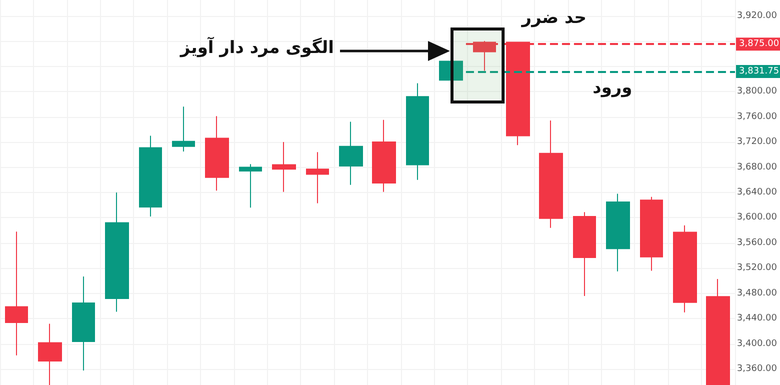 The image size is (780, 385). I want to click on ref-line-label: 3,831.75, so click(759, 71).